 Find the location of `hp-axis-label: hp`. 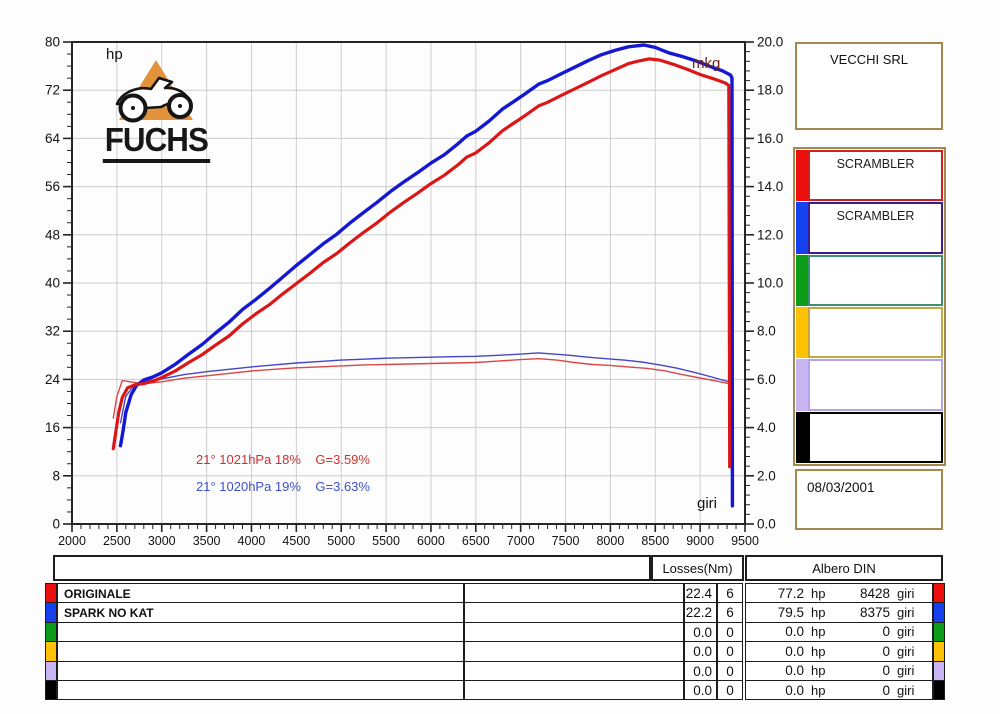

hp-axis-label: hp is located at coordinates (114, 54).